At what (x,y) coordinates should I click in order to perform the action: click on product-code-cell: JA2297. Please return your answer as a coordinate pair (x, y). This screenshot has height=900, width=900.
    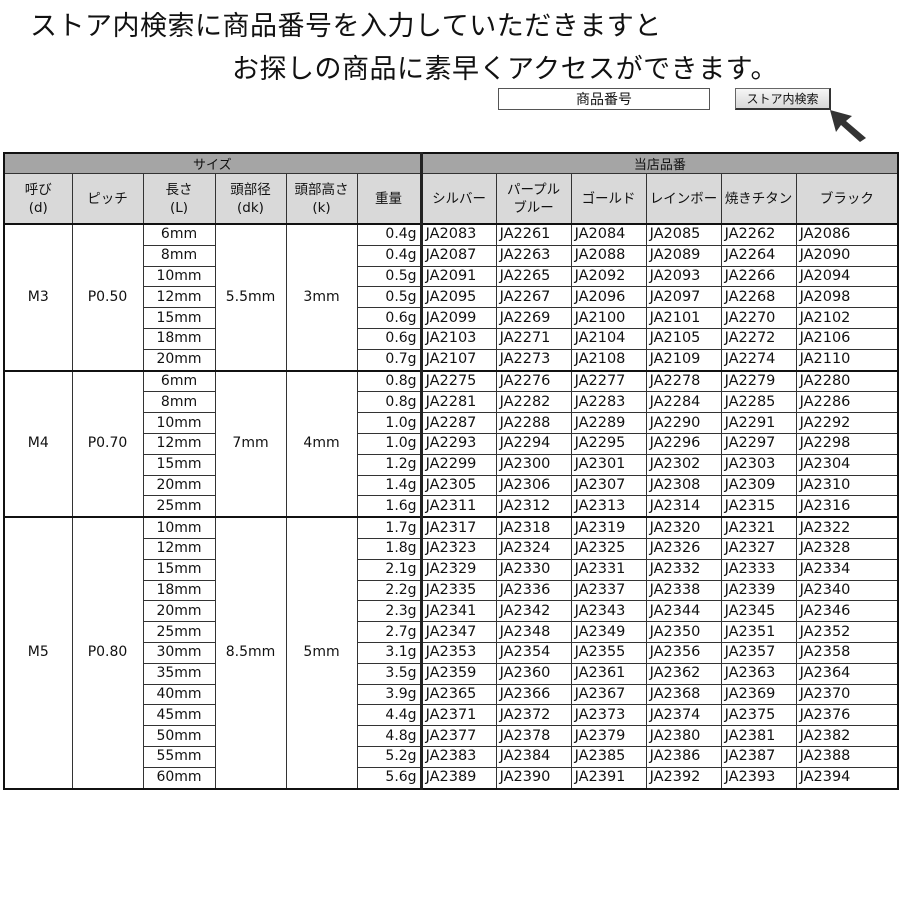
    Looking at the image, I should click on (758, 443).